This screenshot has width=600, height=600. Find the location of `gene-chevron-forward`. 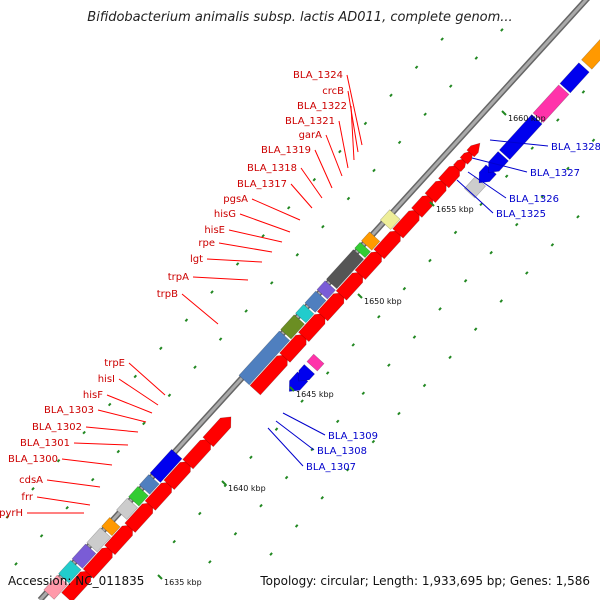

gene-chevron-forward is located at coordinates (473, 150).